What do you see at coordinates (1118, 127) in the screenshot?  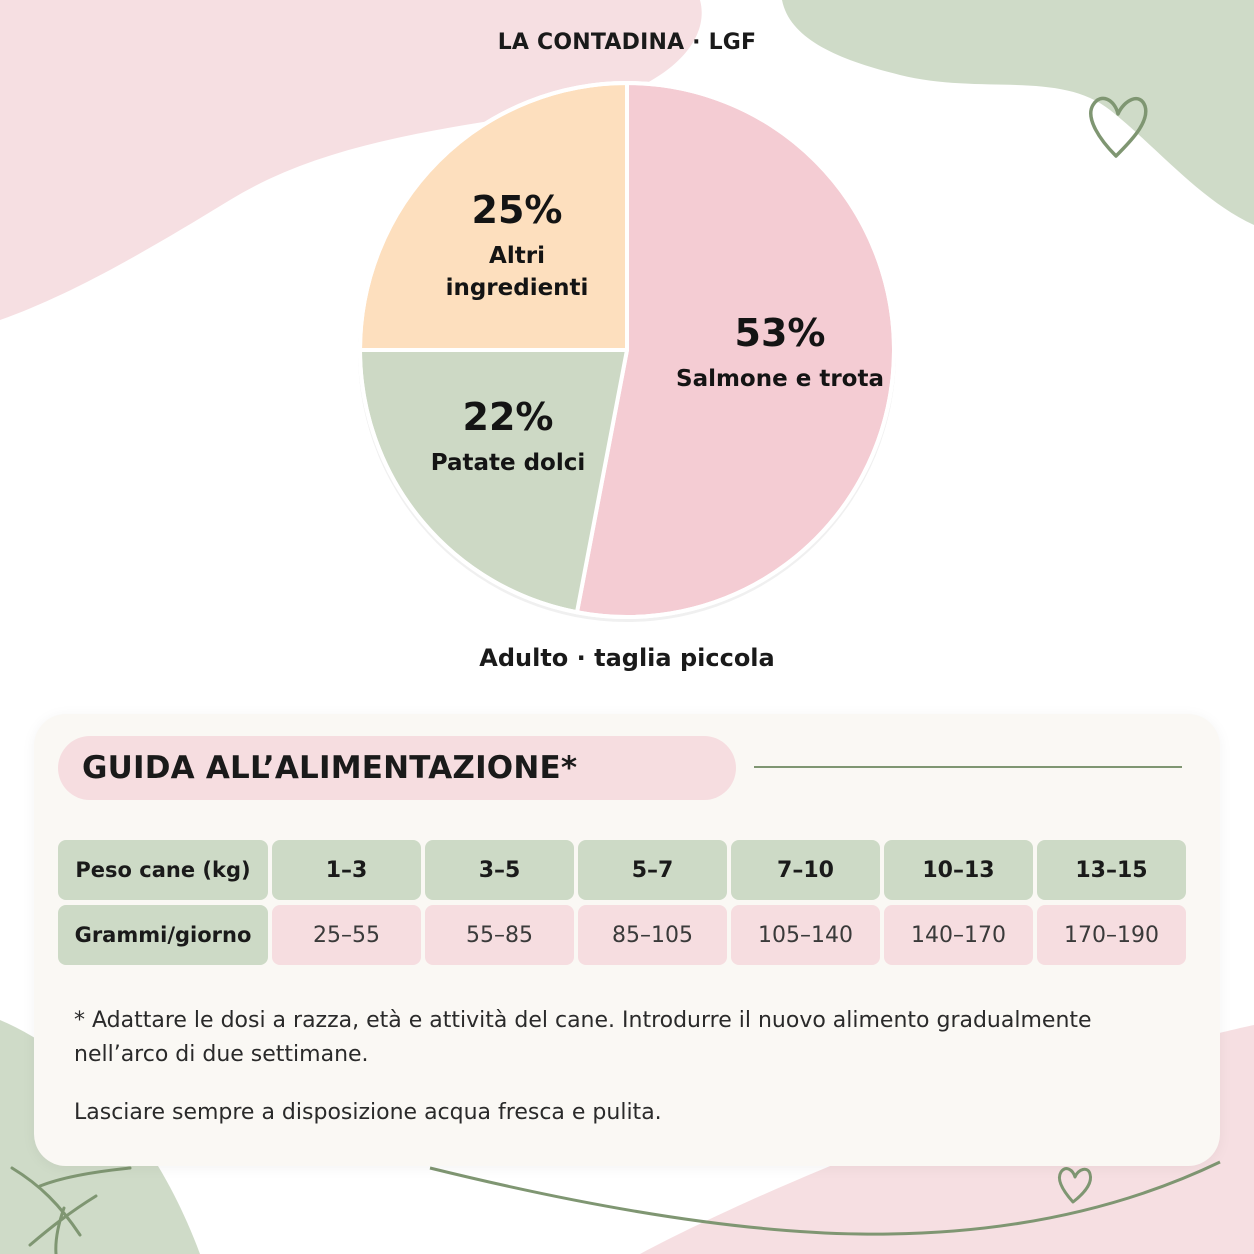 I see `heart-outline-icon` at bounding box center [1118, 127].